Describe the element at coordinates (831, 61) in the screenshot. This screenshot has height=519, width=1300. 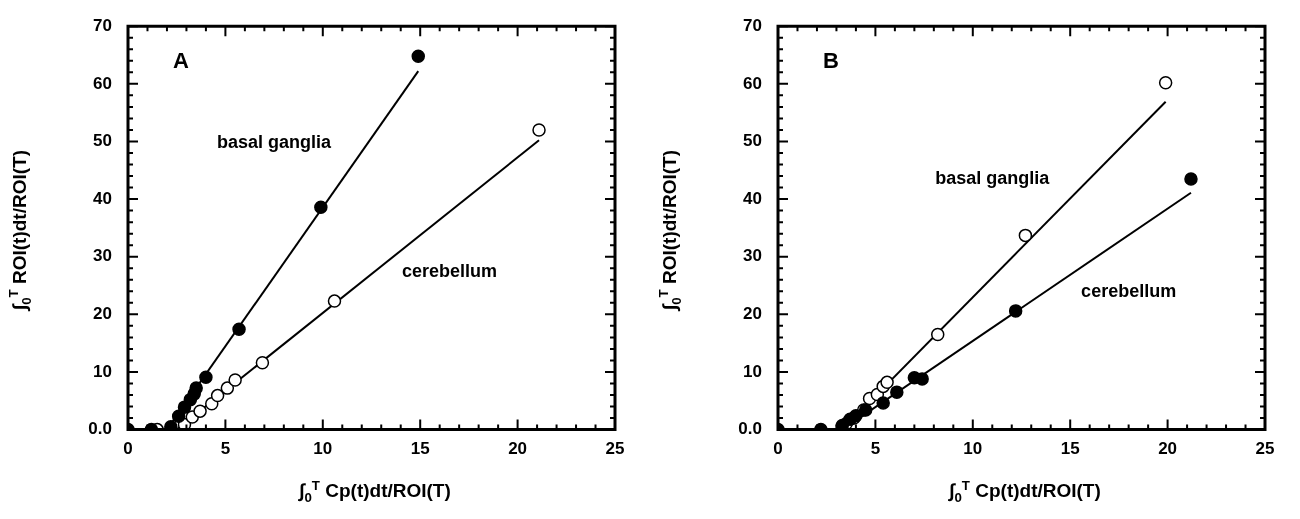
I see `text: B` at that location.